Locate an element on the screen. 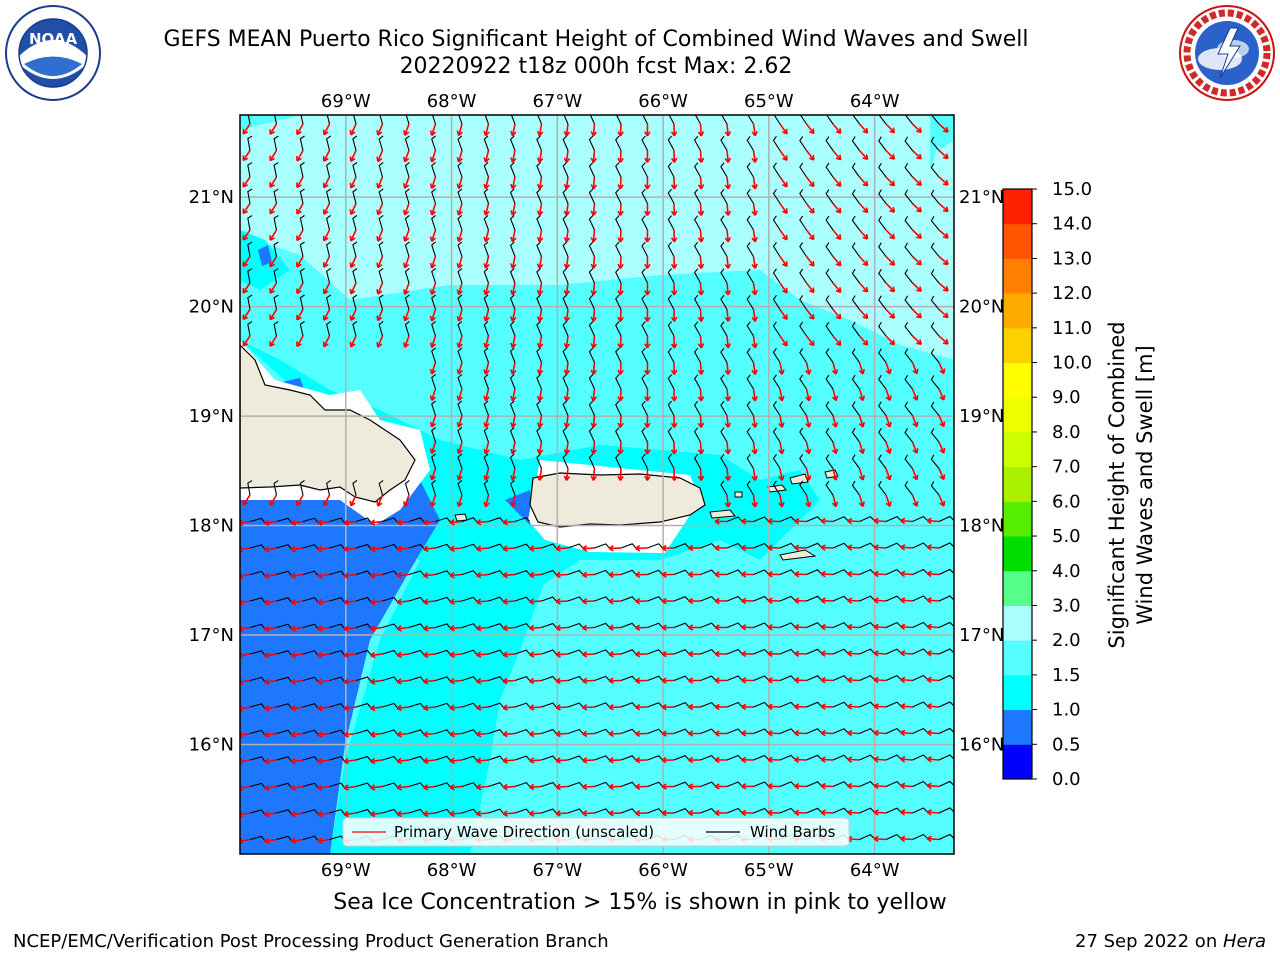 This screenshot has height=960, width=1280. colorbar-tick-label: 10.0 is located at coordinates (1072, 363).